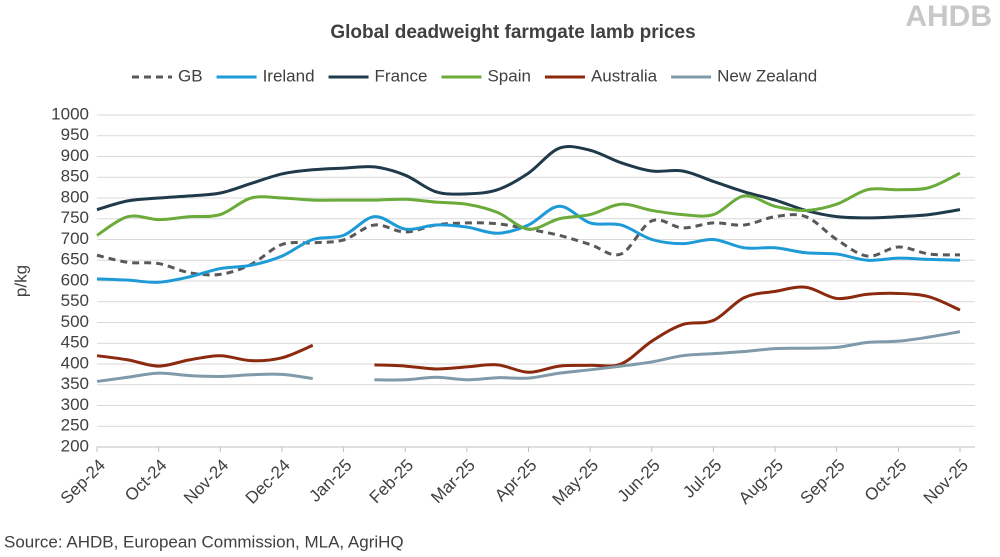 This screenshot has height=557, width=1000. Describe the element at coordinates (190, 75) in the screenshot. I see `legend-label: GB` at that location.